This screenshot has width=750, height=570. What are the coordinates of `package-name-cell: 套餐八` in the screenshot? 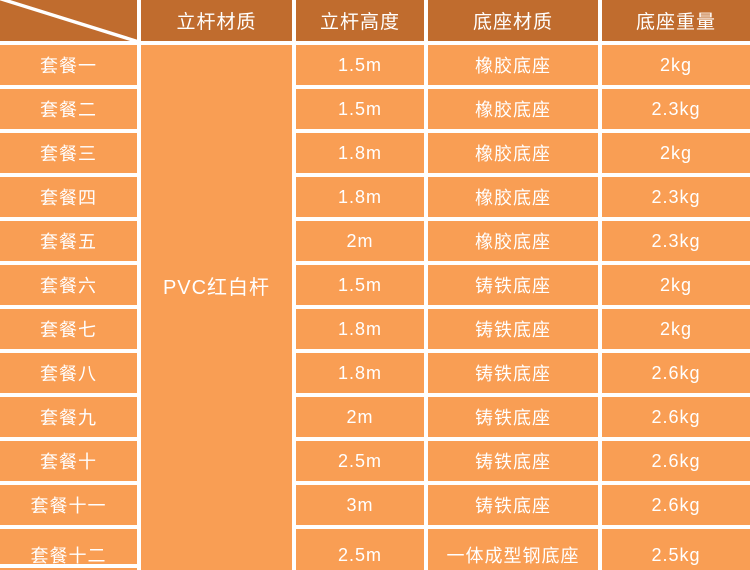 It's located at (68, 373).